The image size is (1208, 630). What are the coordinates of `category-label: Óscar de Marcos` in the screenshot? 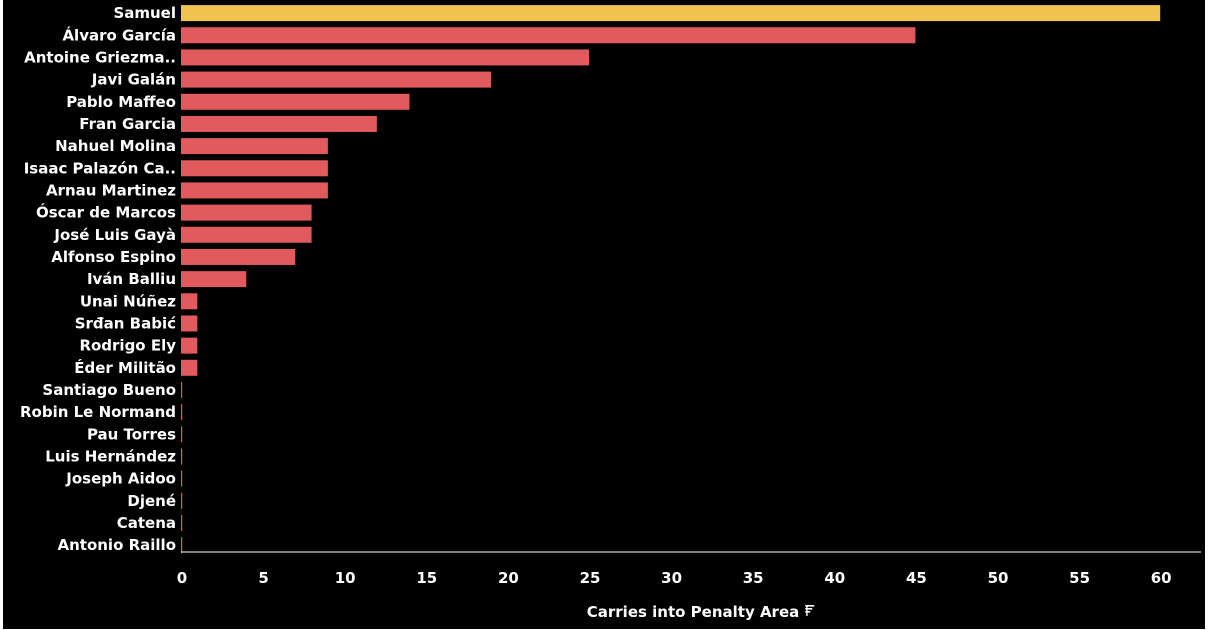 It's located at (106, 212).